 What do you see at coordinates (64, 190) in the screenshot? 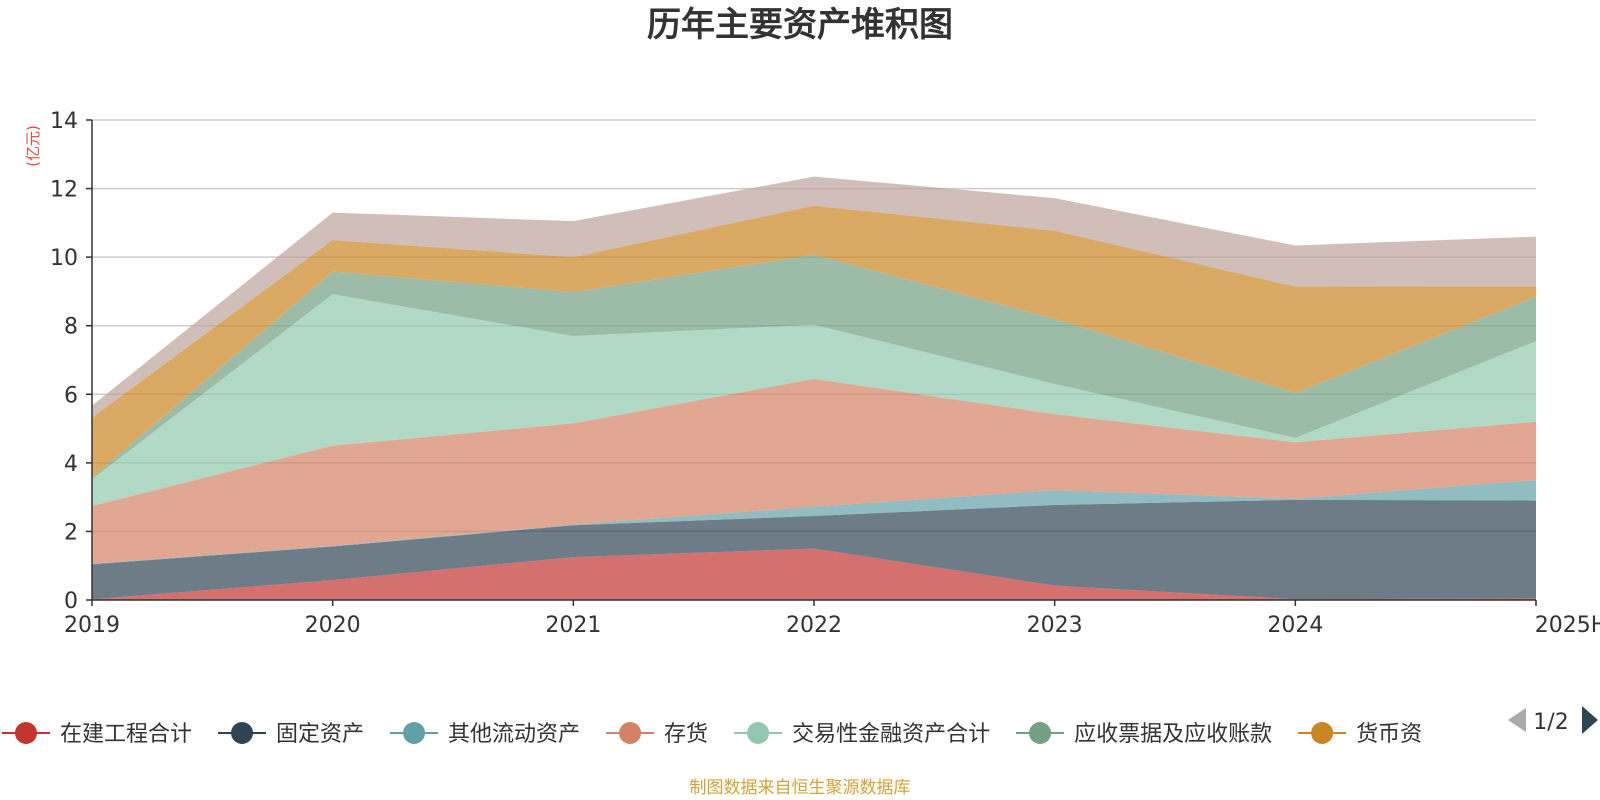
I see `y-tick-label-6: 12` at bounding box center [64, 190].